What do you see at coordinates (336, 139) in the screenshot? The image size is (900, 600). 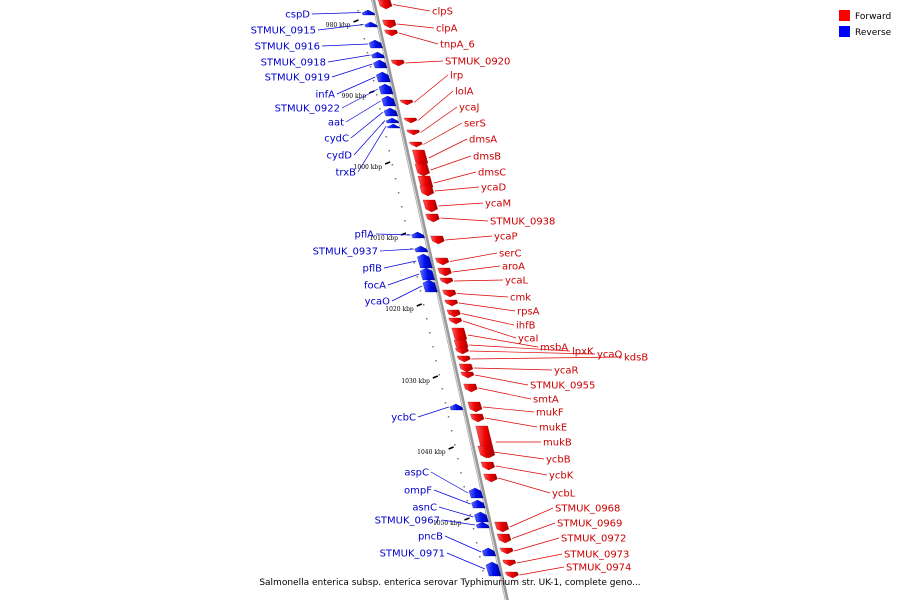 I see `reverse-gene-label: cydC` at bounding box center [336, 139].